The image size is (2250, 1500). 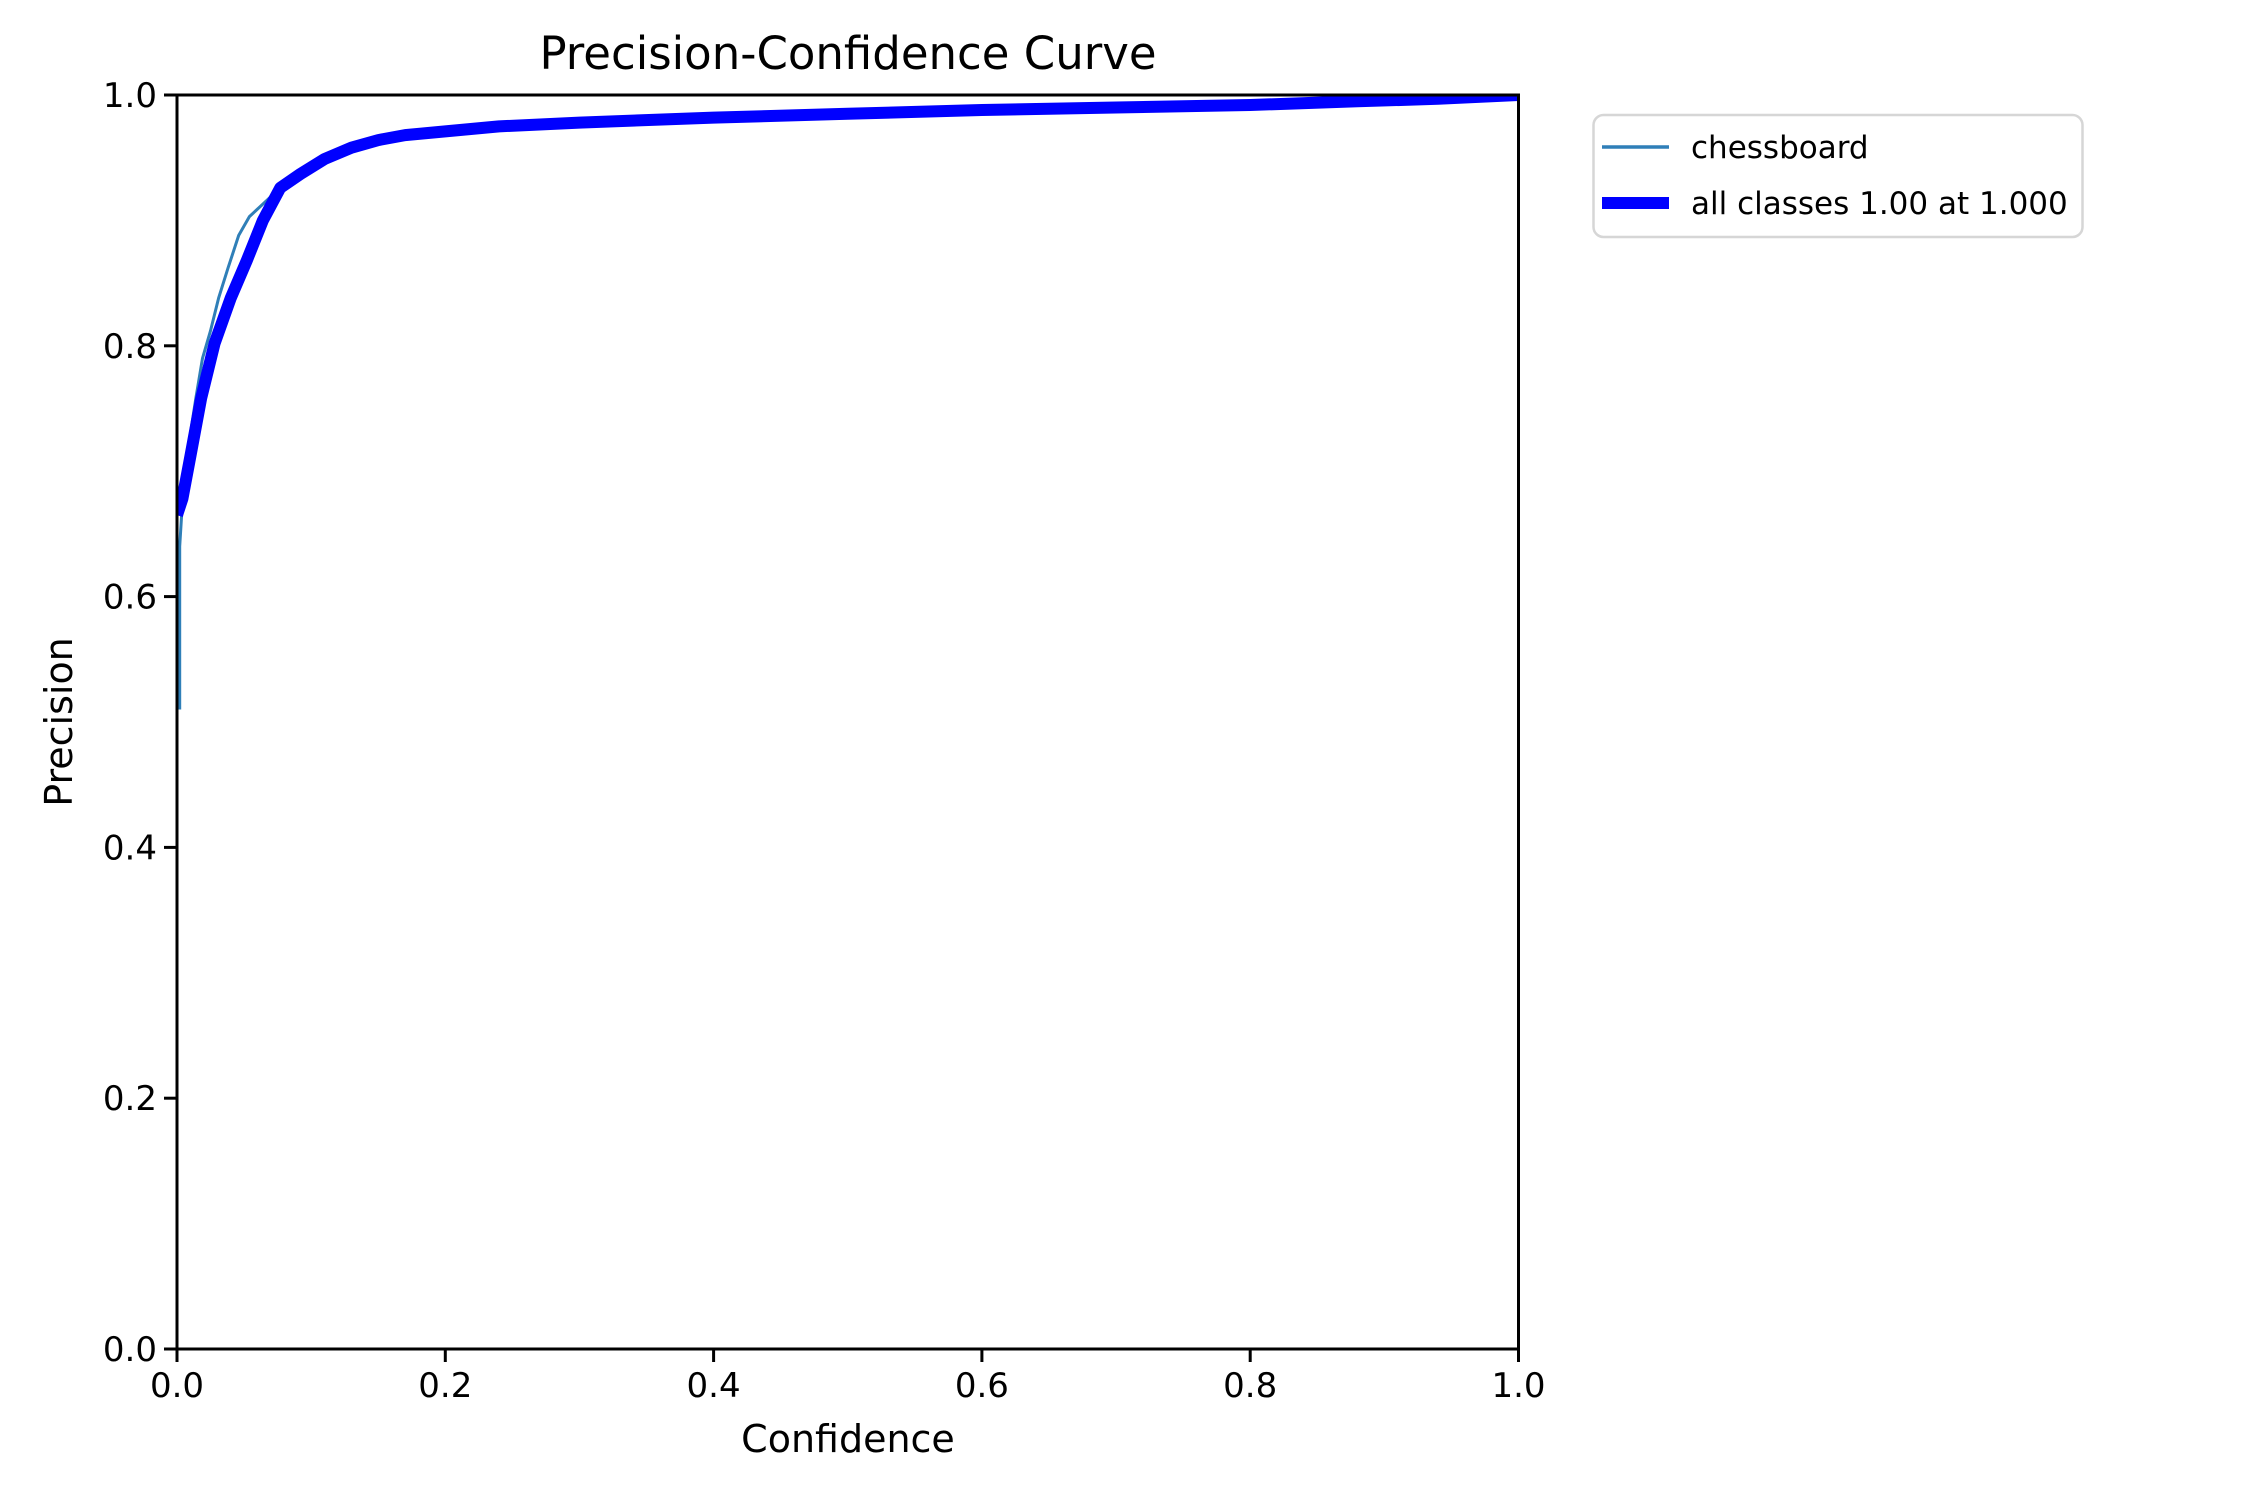 I want to click on y-axis-label: Precision, so click(x=59, y=722).